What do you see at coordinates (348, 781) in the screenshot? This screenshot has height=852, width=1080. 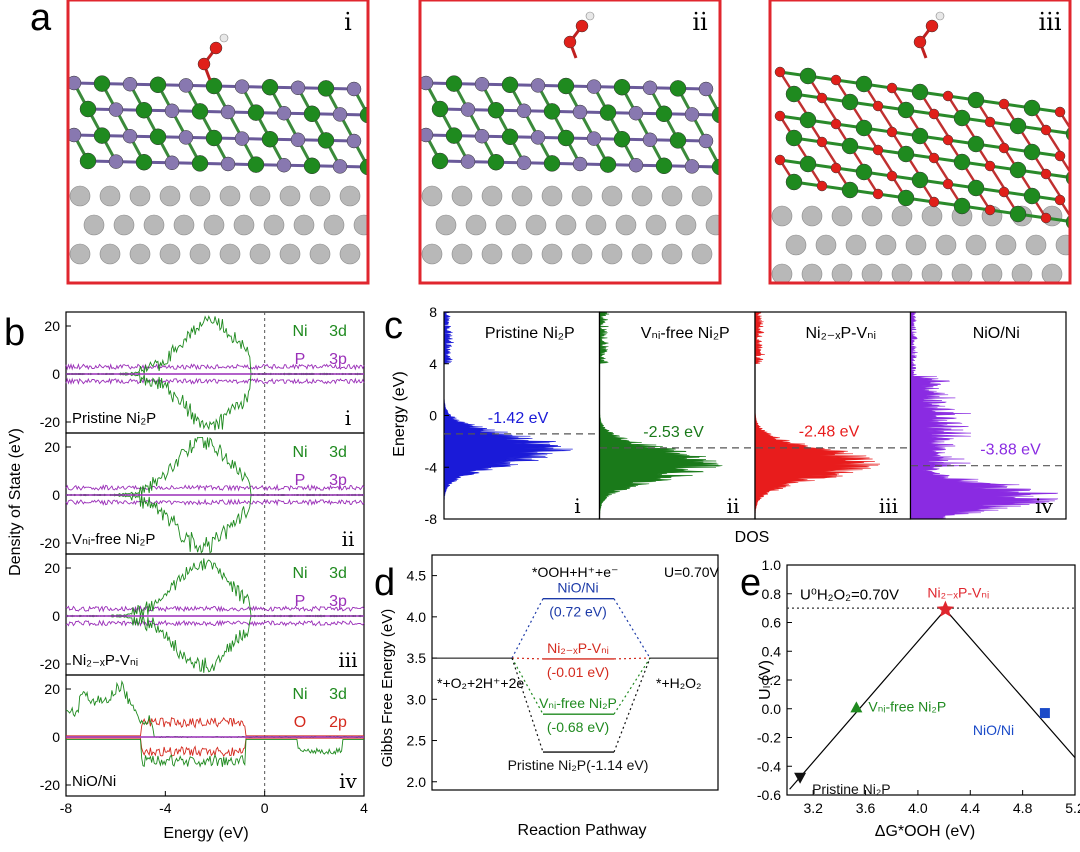 I see `pdos-roman: iv` at bounding box center [348, 781].